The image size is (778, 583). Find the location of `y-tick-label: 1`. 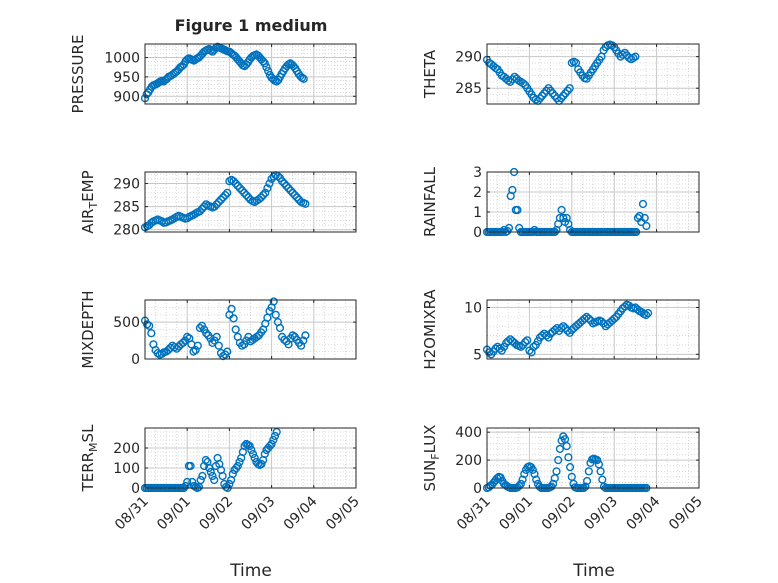

y-tick-label: 1 is located at coordinates (477, 213).